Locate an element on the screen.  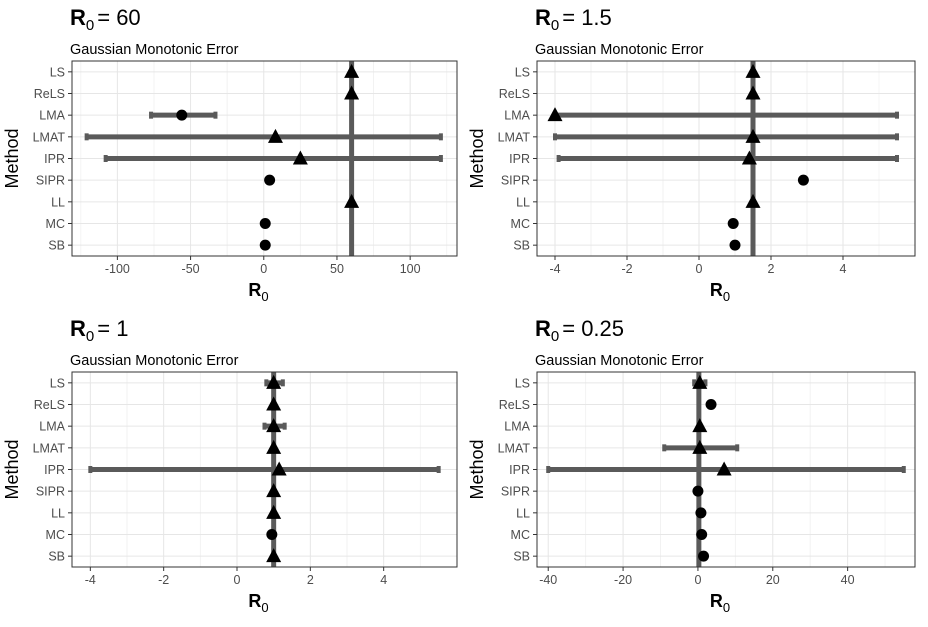
panel-title: R0 = 60 is located at coordinates (105, 19).